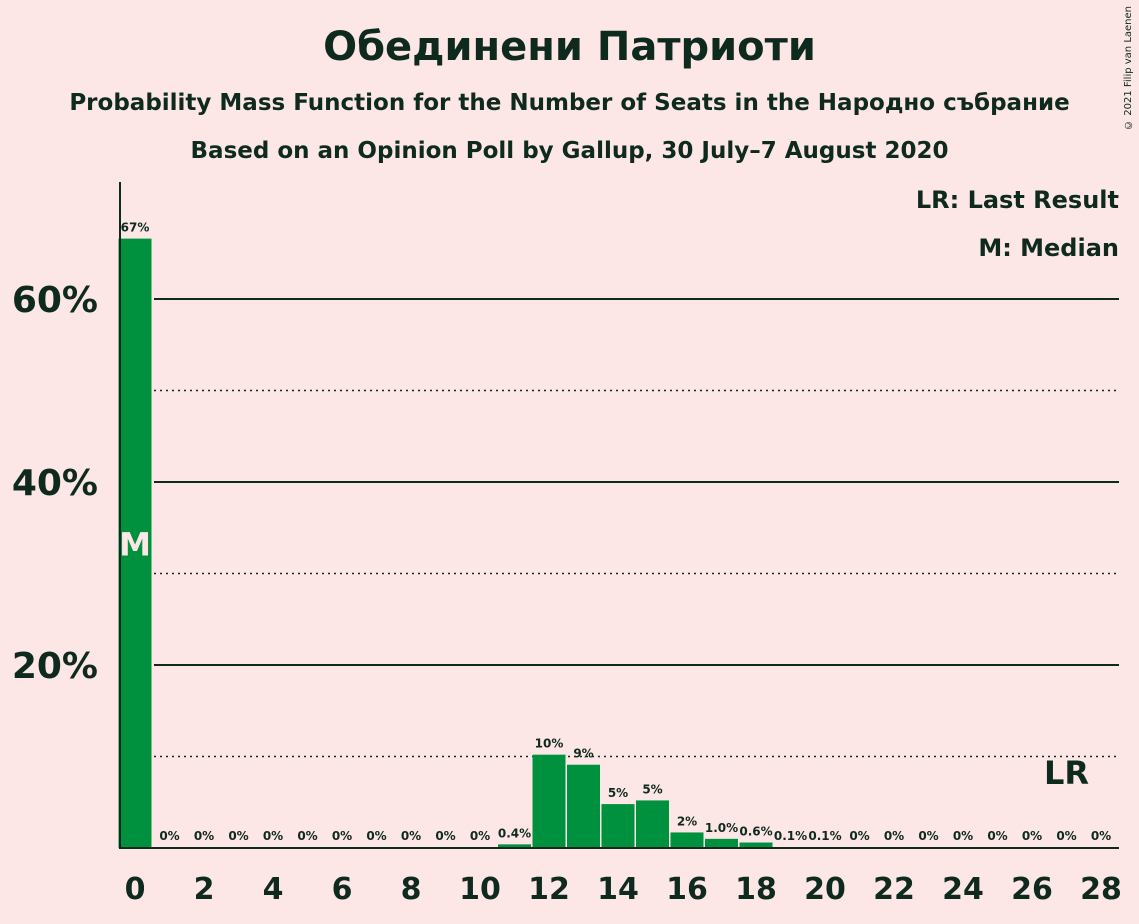  What do you see at coordinates (1066, 773) in the screenshot?
I see `last-result-marker: LR` at bounding box center [1066, 773].